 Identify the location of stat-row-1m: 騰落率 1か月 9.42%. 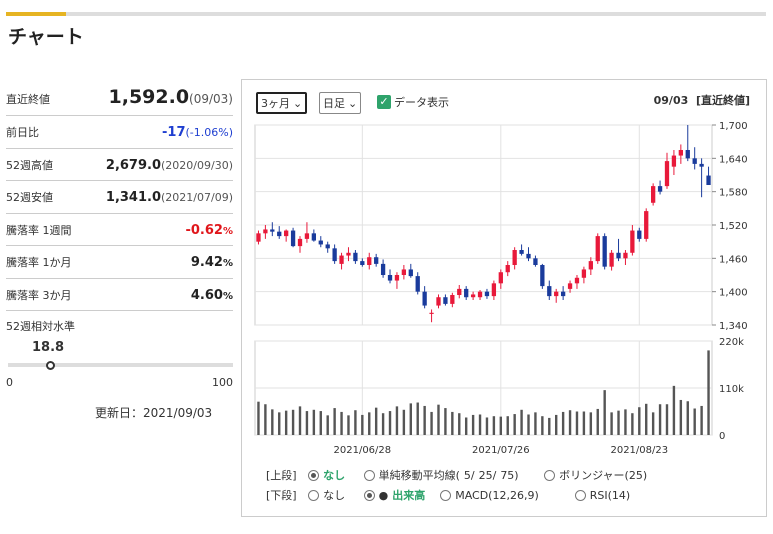
(119, 262).